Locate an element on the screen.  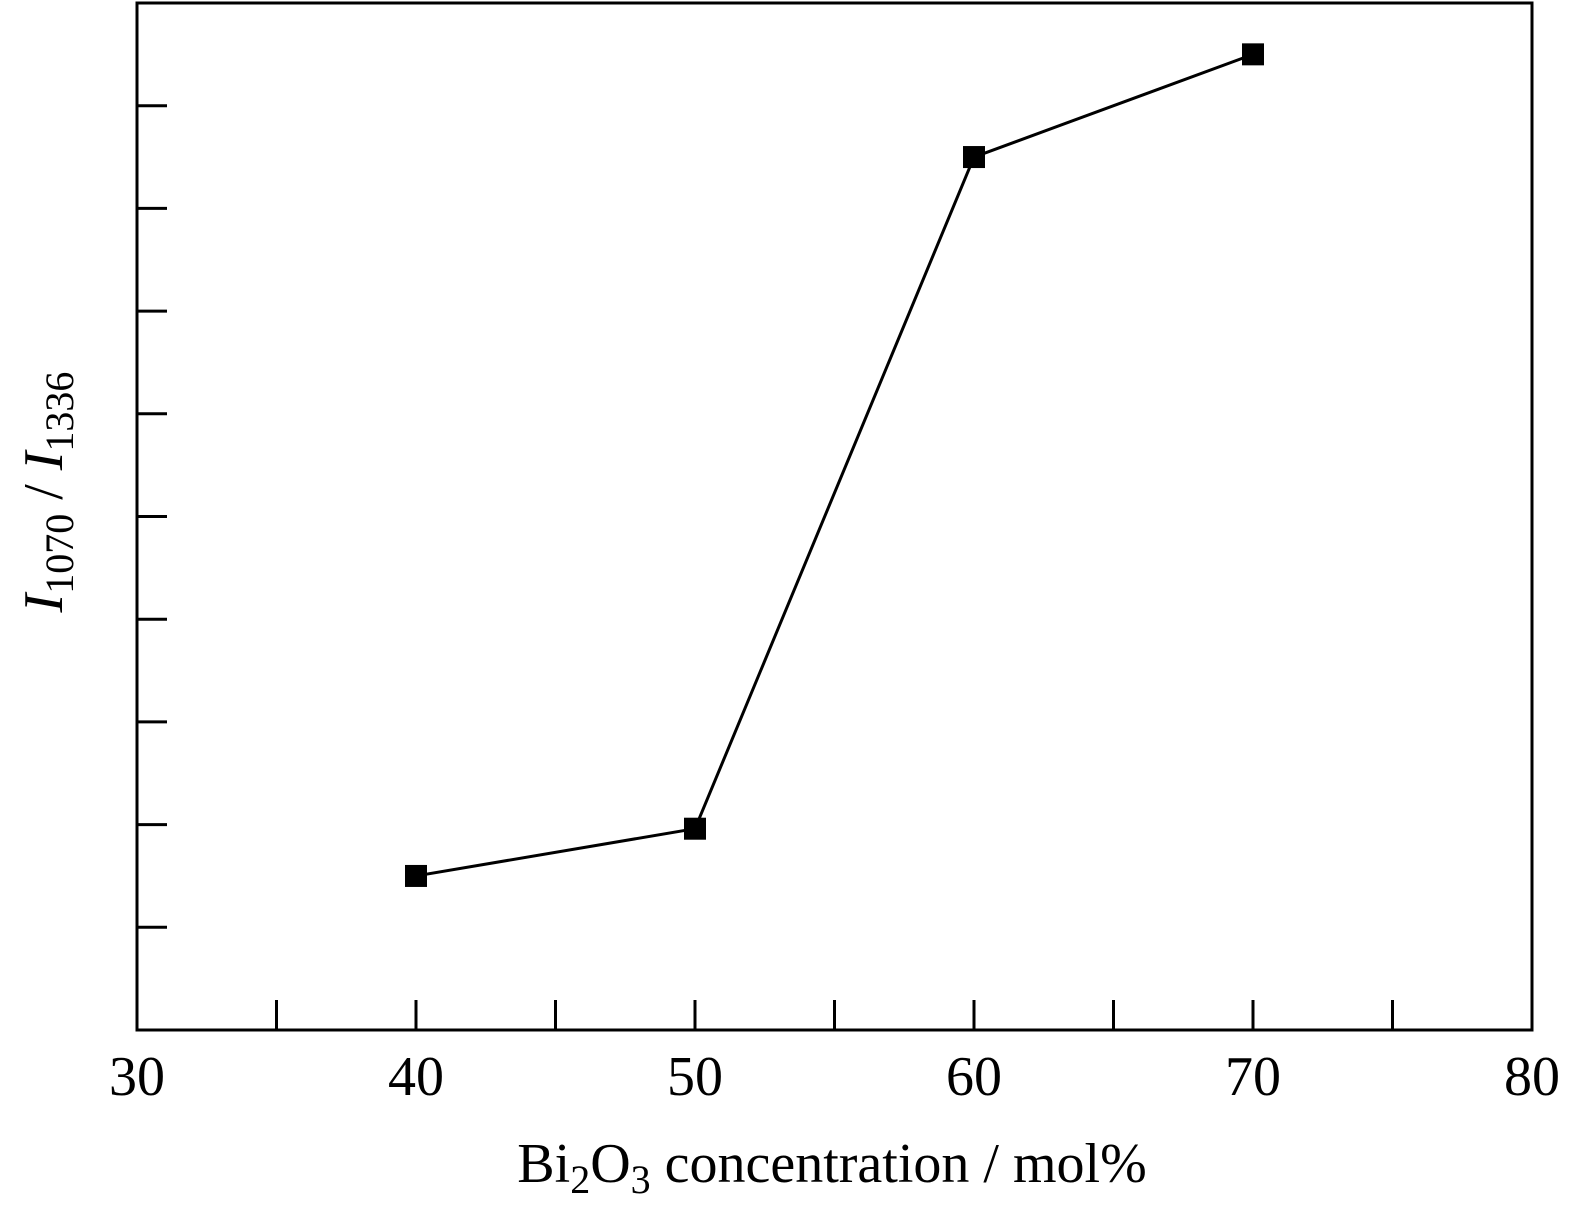
x-tick-label-60: 60 is located at coordinates (974, 1077).